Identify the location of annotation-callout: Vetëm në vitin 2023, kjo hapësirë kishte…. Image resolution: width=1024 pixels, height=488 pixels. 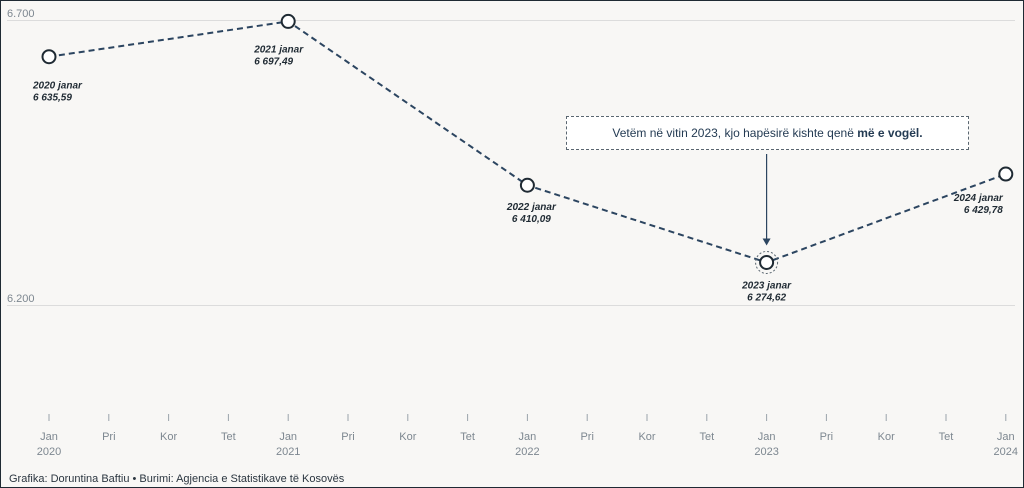
(767, 133).